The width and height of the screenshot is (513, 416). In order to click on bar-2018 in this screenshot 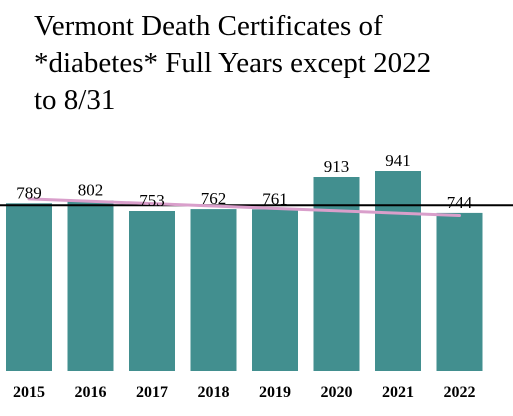, I will do `click(213, 290)`.